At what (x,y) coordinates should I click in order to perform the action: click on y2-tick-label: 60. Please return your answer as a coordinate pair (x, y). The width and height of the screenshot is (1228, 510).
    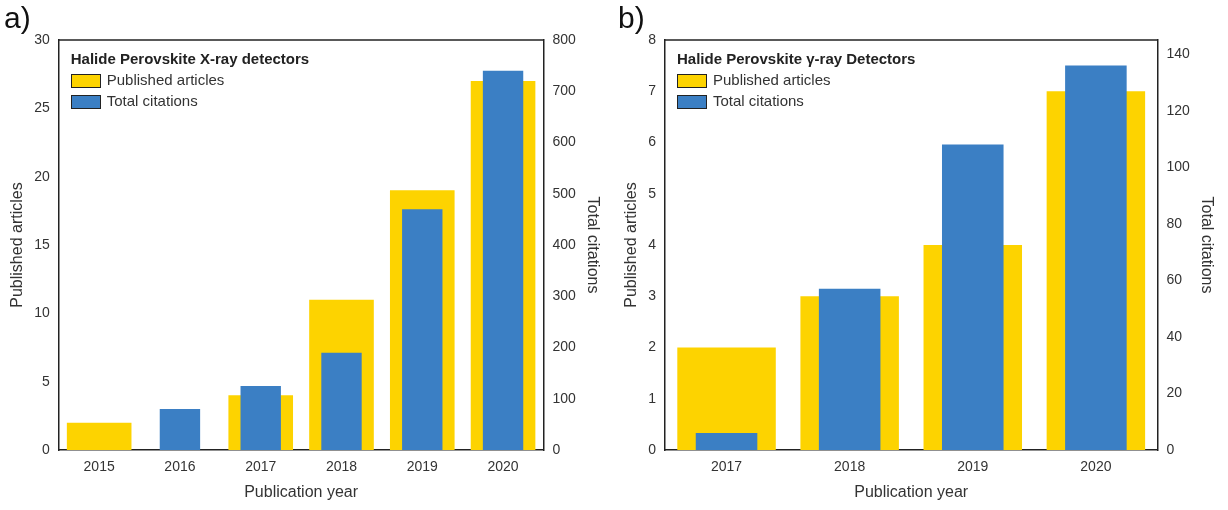
    Looking at the image, I should click on (1174, 279).